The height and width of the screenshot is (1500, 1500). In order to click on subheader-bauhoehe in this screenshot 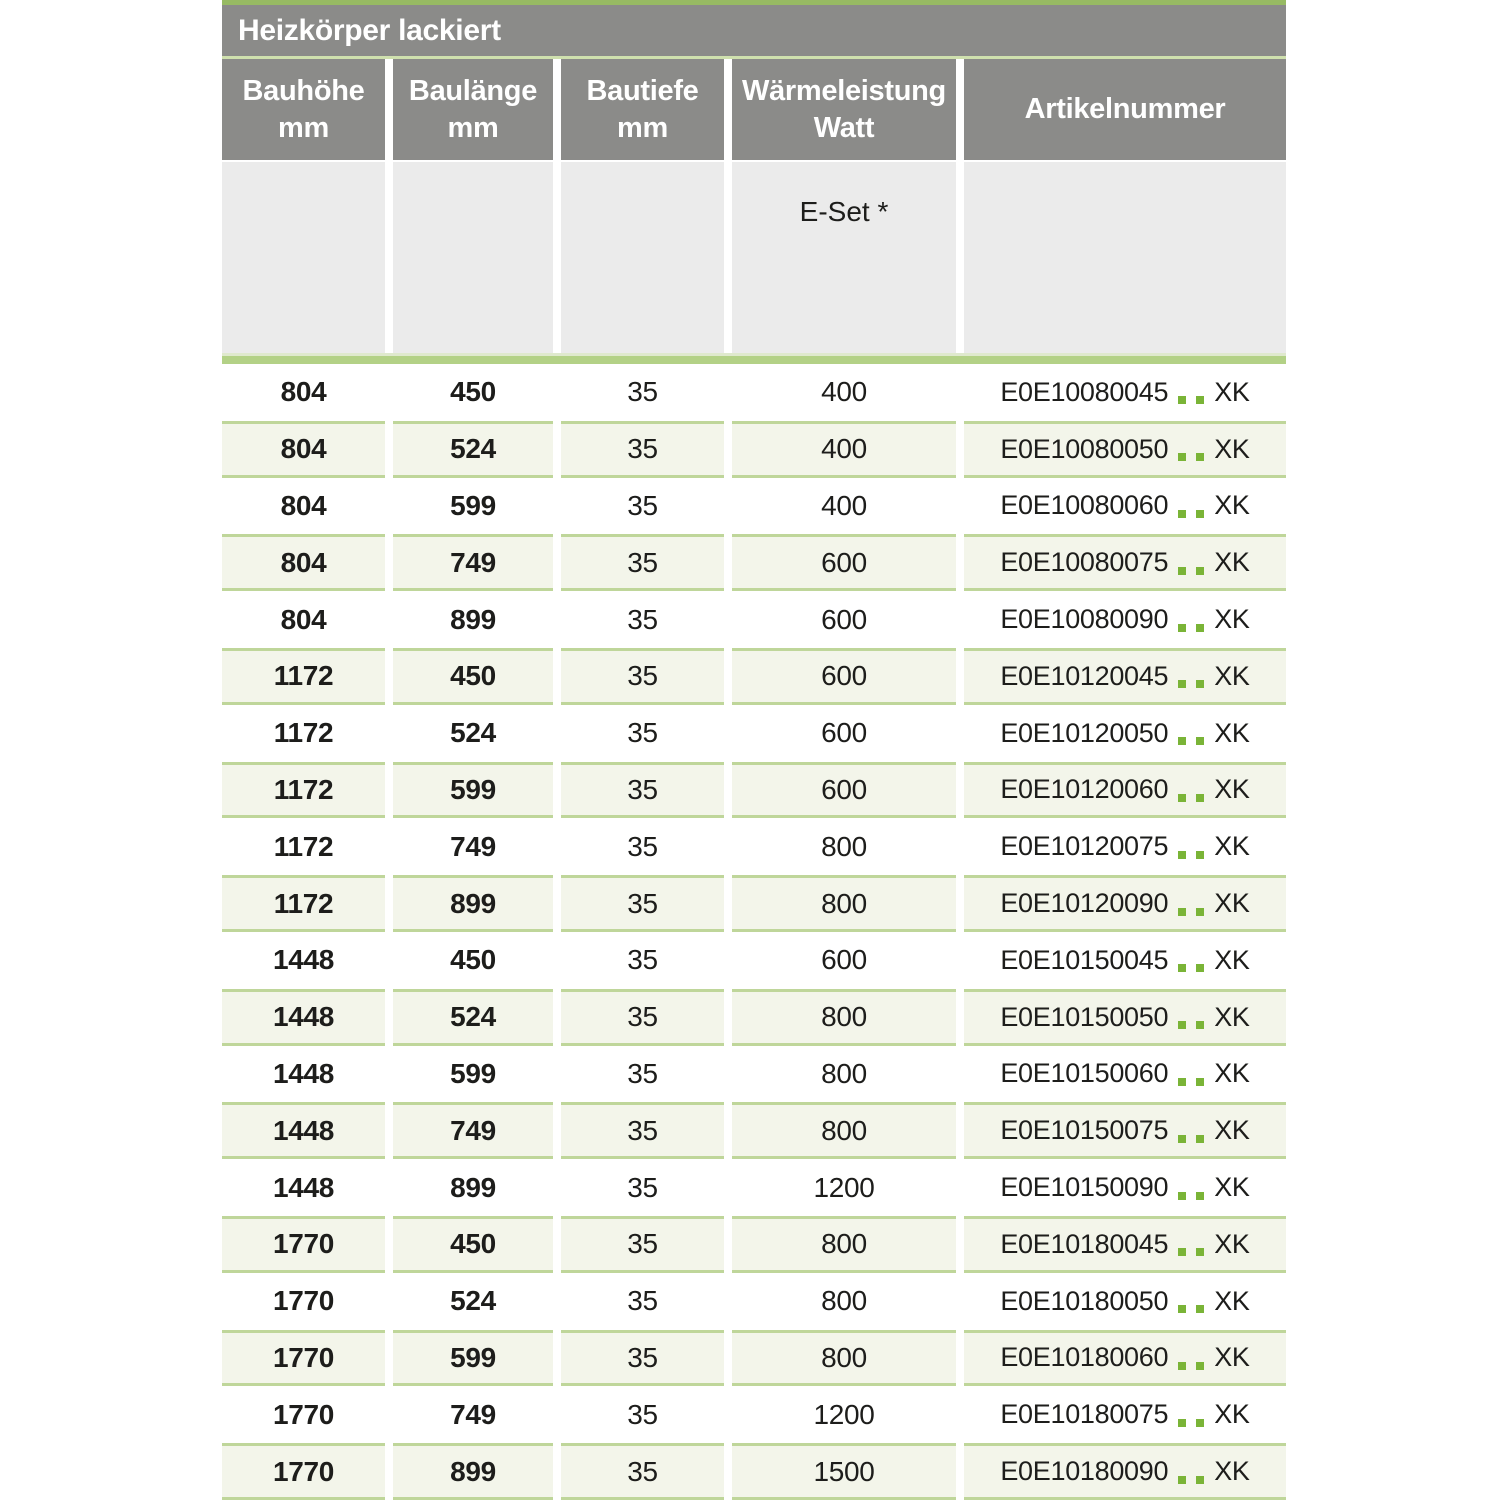, I will do `click(303, 257)`.